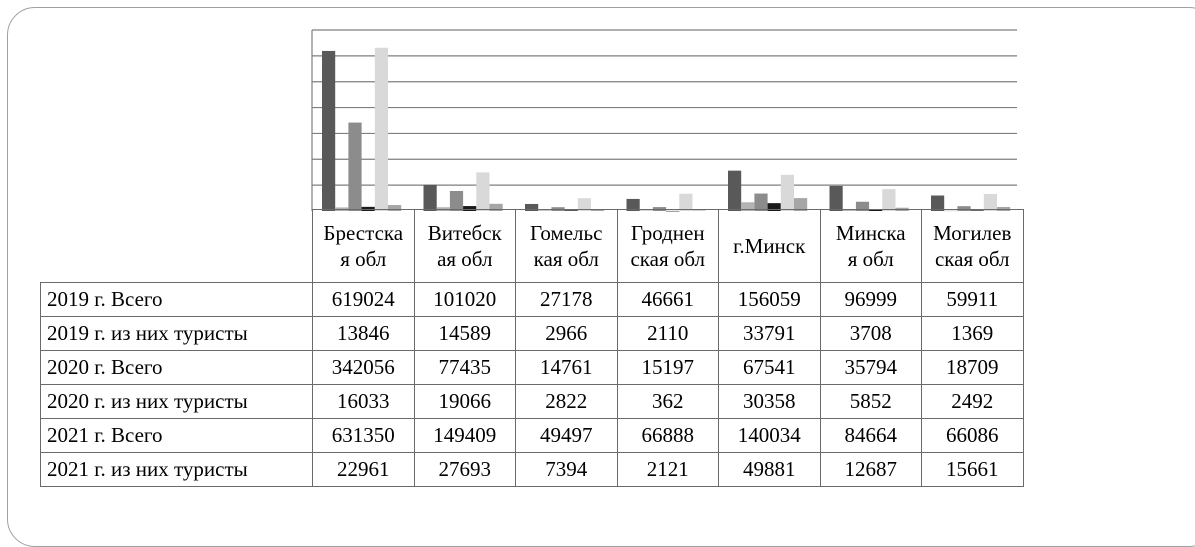 Image resolution: width=1195 pixels, height=547 pixels. What do you see at coordinates (972, 469) in the screenshot?
I see `table-cell: 15661` at bounding box center [972, 469].